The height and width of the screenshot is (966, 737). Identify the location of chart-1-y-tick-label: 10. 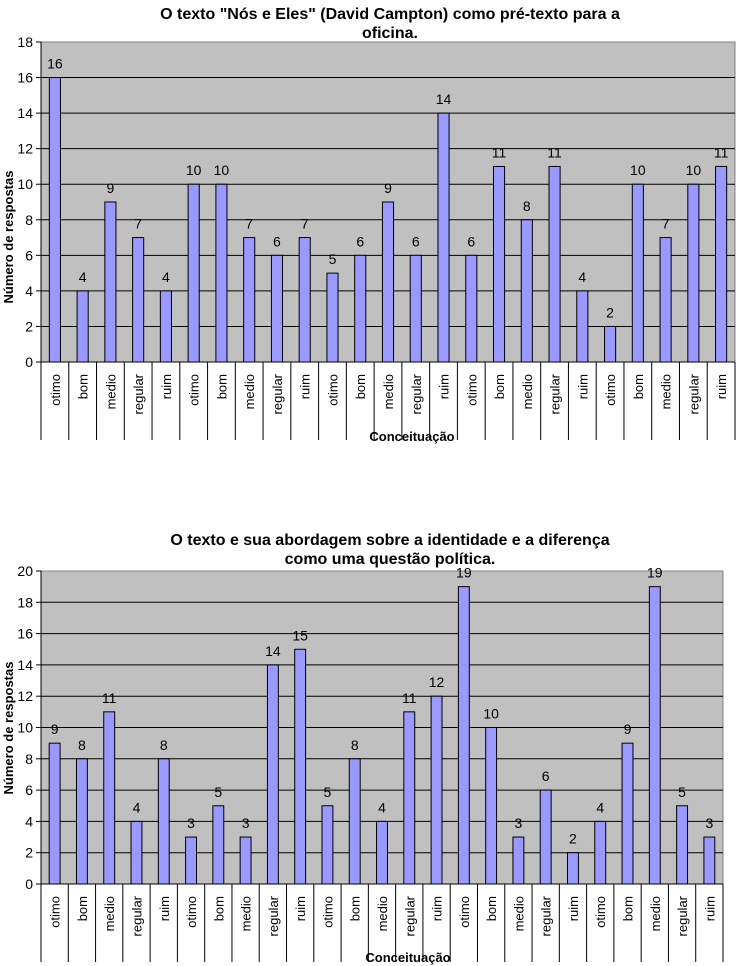
(25, 184).